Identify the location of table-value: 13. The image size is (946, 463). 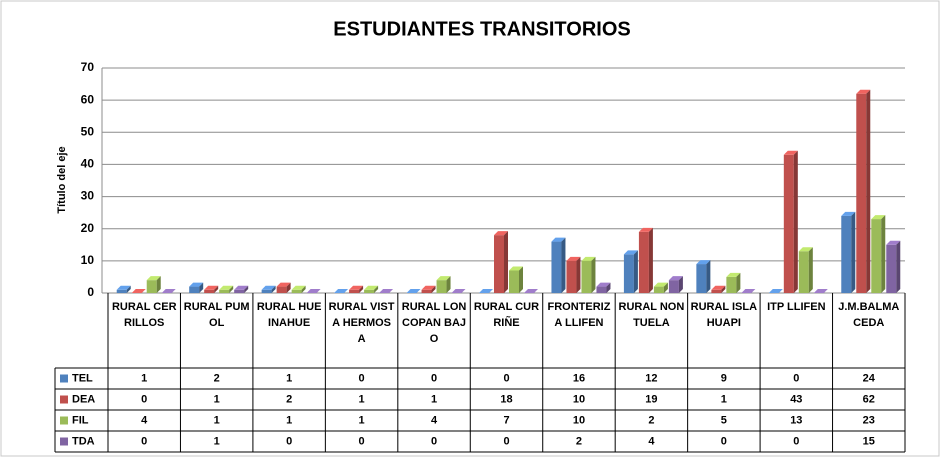
(796, 420).